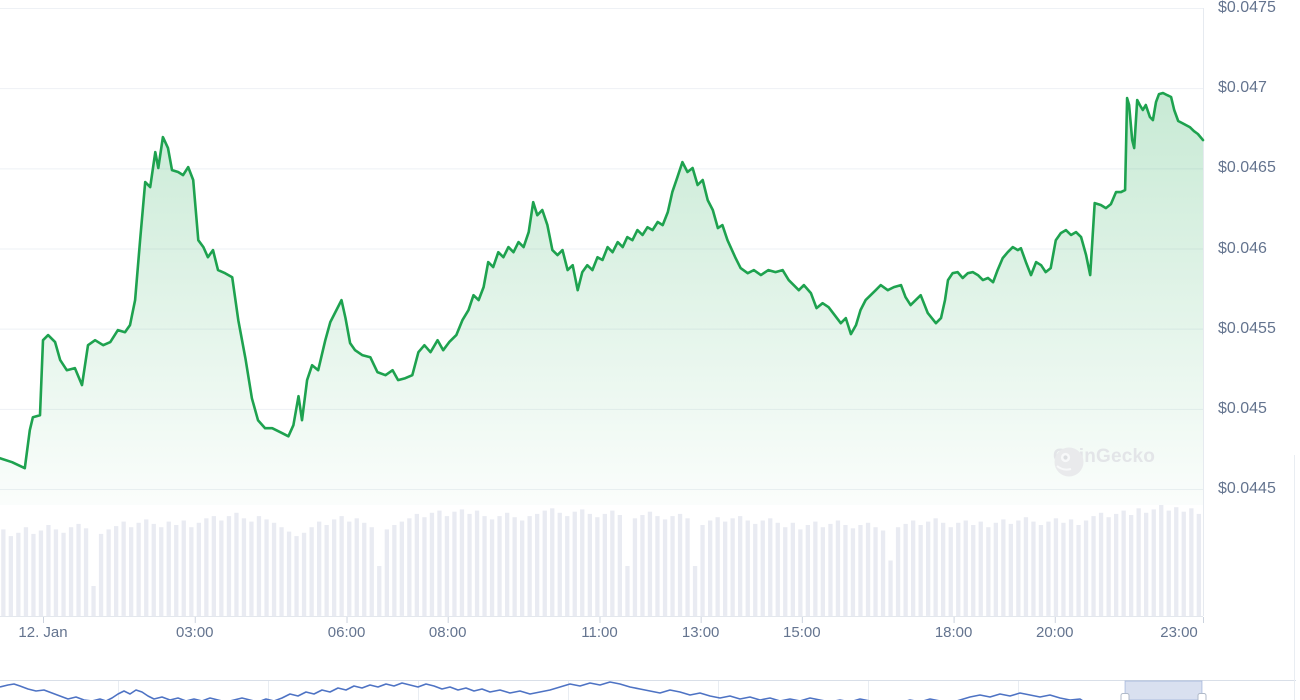 The width and height of the screenshot is (1300, 700). I want to click on navigator-handle-left, so click(1125, 696).